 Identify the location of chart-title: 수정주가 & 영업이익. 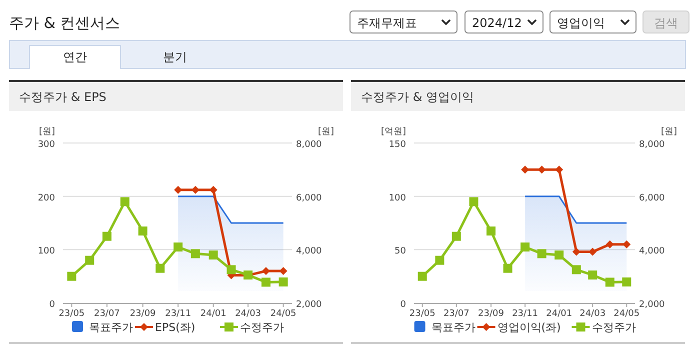
(417, 97).